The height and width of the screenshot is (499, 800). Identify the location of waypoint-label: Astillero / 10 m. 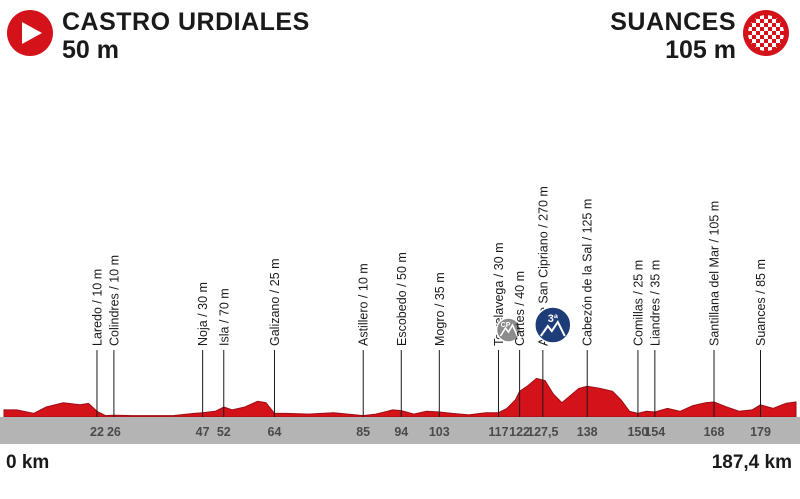
(364, 304).